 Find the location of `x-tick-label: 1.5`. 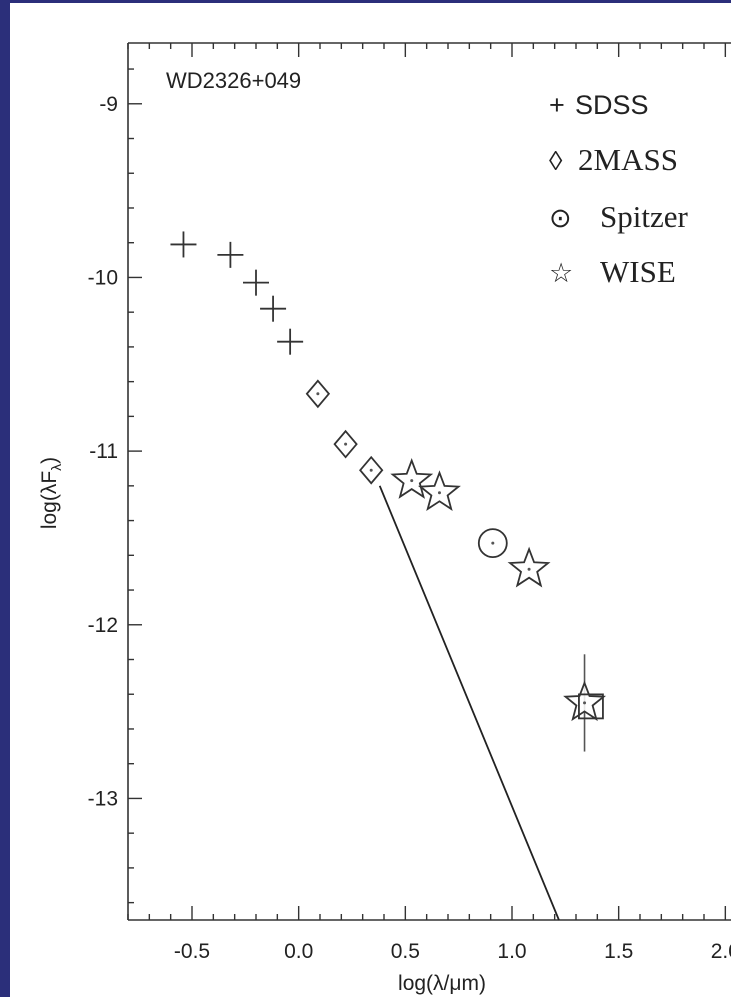

x-tick-label: 1.5 is located at coordinates (618, 951).